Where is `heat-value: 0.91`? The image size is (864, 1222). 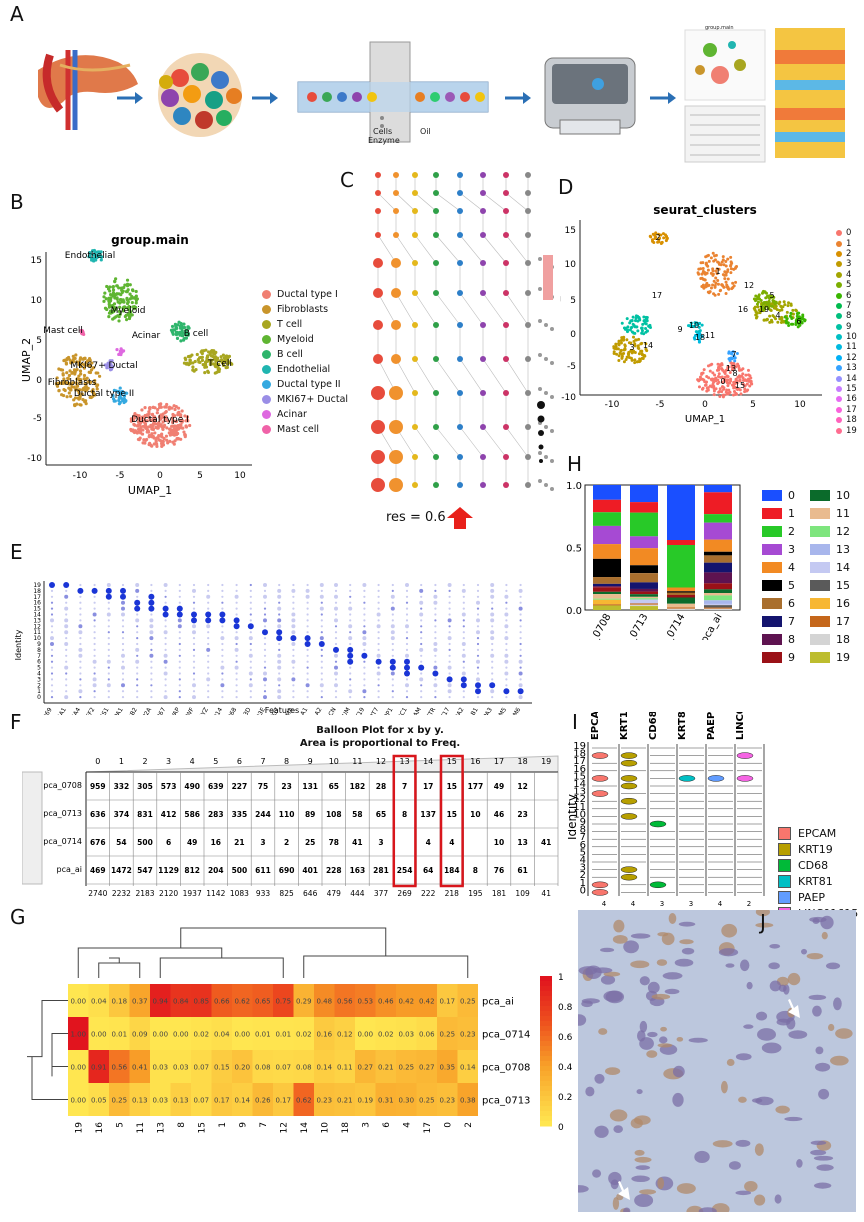
heat-value: 0.91 is located at coordinates (99, 1068).